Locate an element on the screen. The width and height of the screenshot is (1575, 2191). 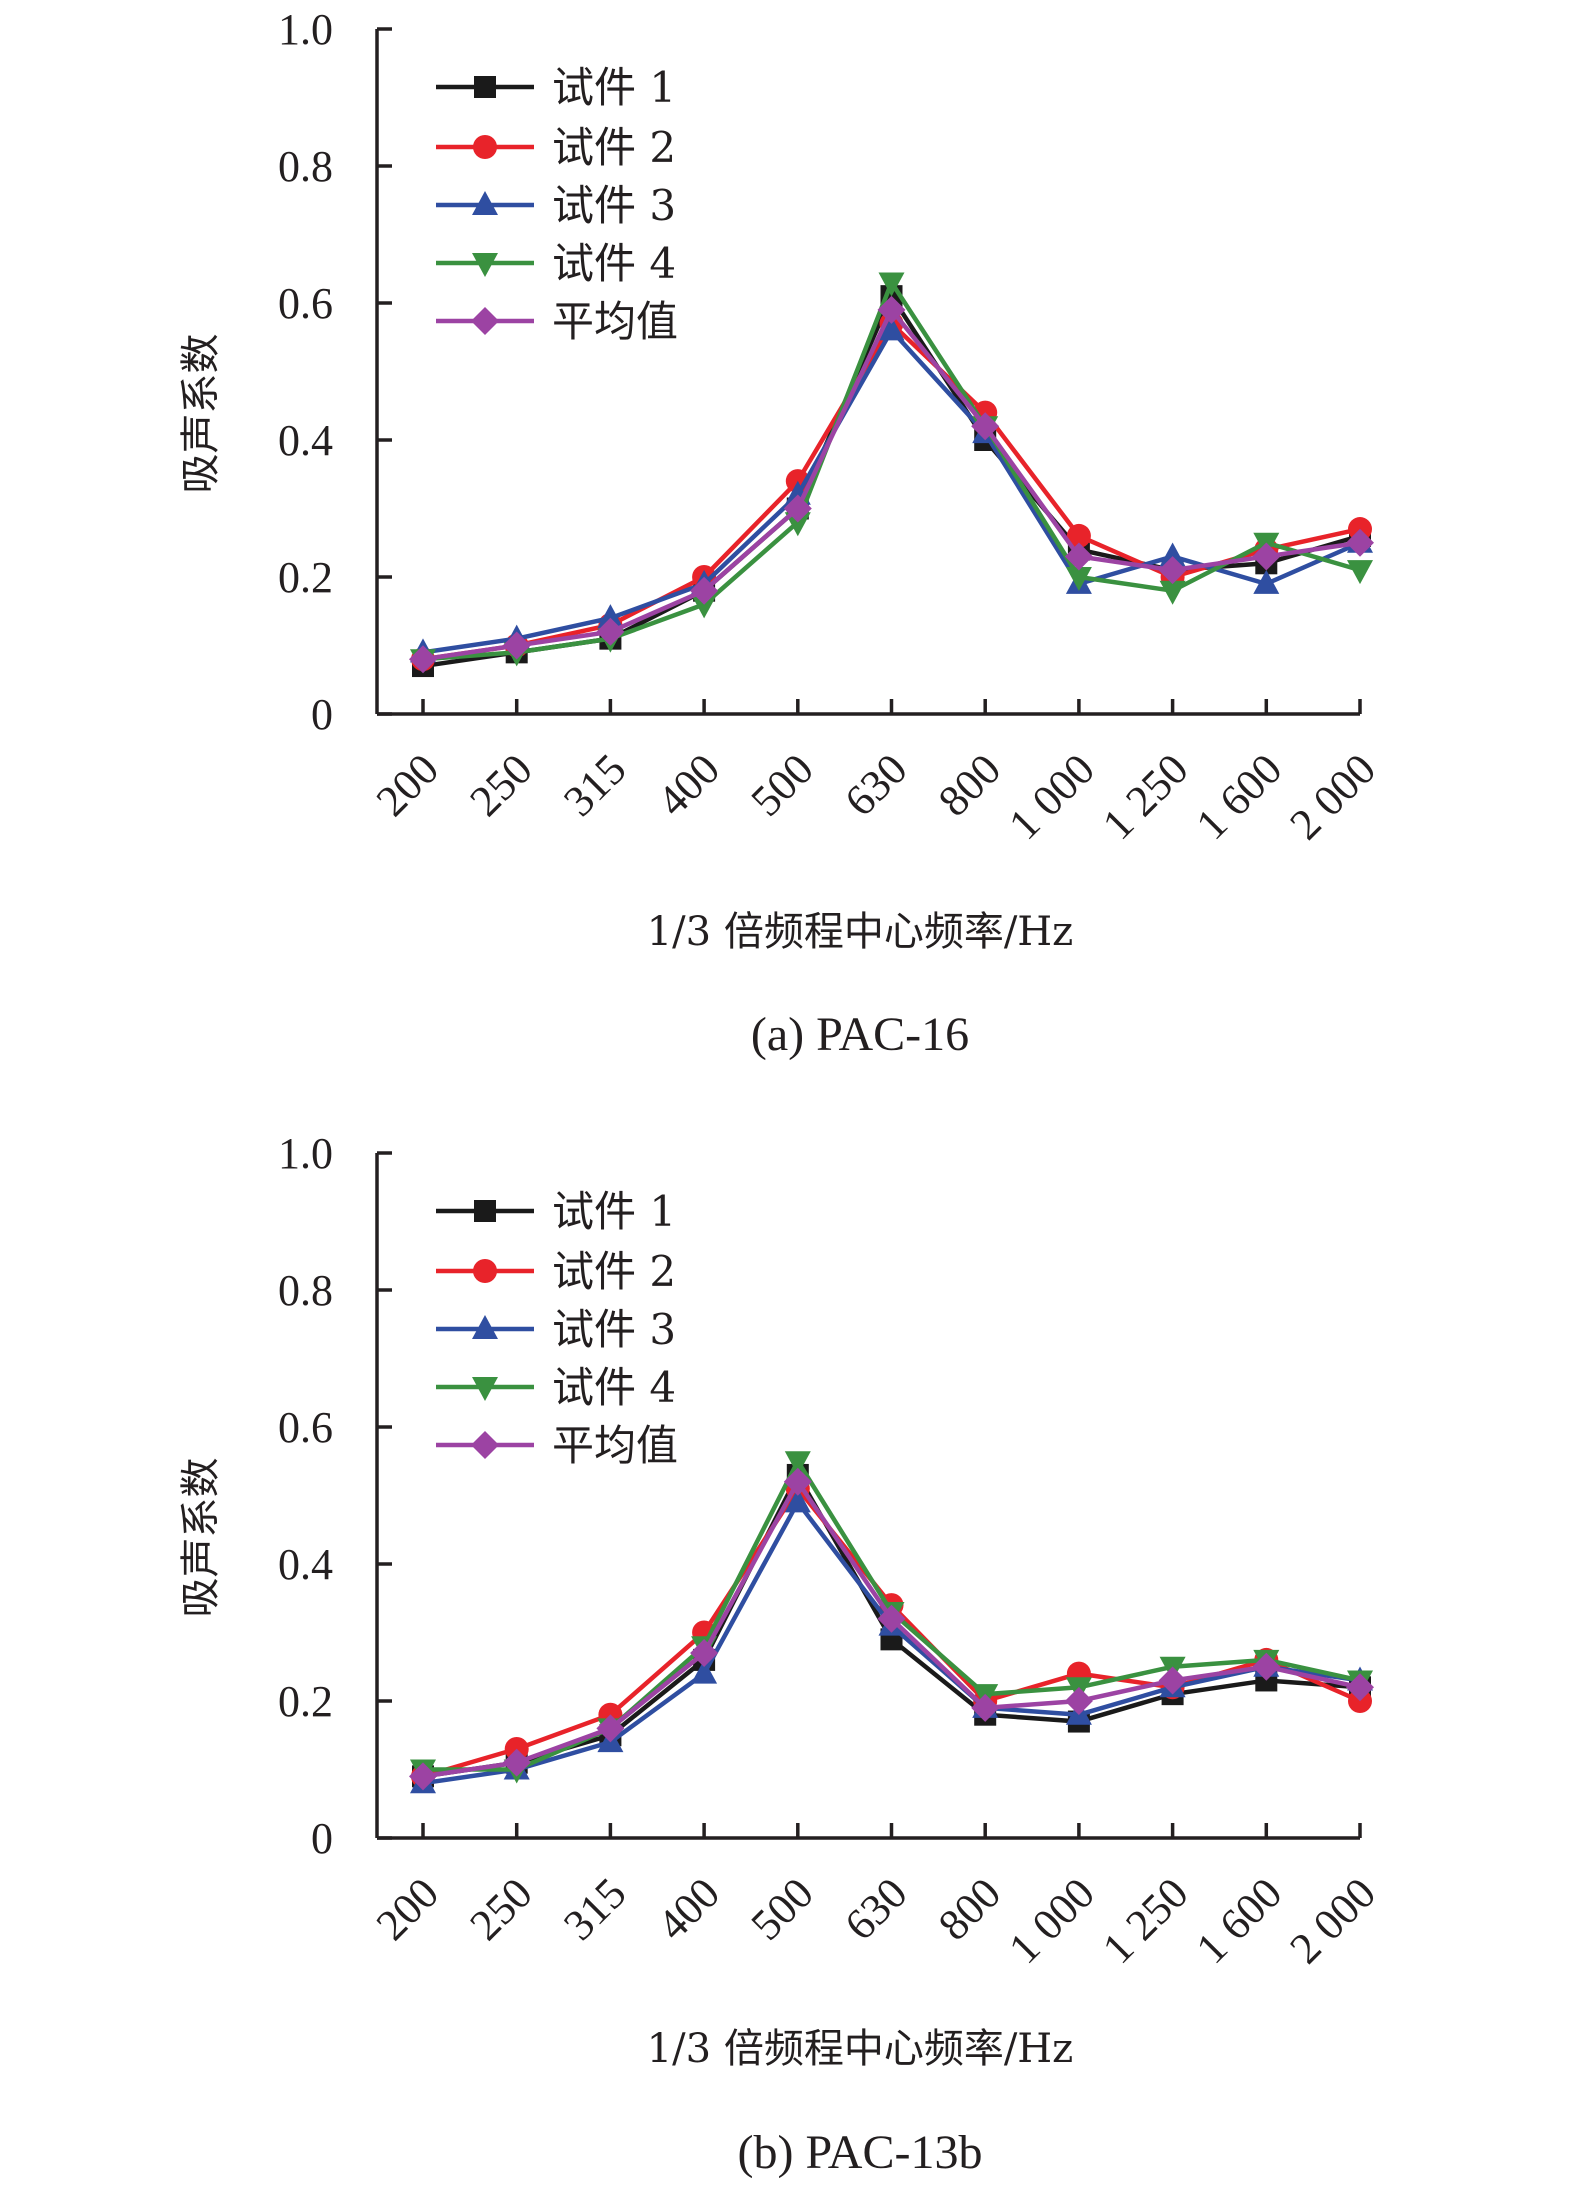
x-tick-label: 500 is located at coordinates (782, 784).